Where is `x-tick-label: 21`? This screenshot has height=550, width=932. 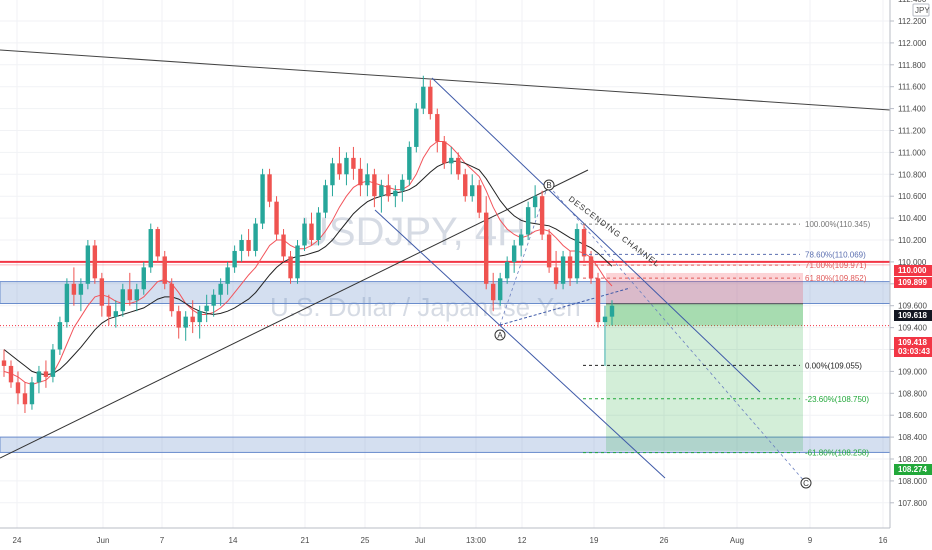 x-tick-label: 21 is located at coordinates (305, 540).